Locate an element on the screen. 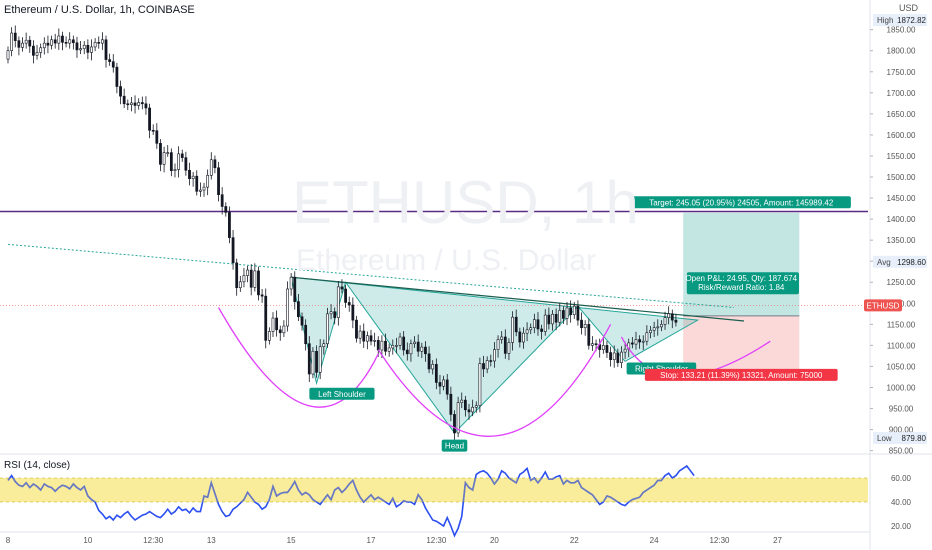 The height and width of the screenshot is (550, 932). target-zone is located at coordinates (741, 264).